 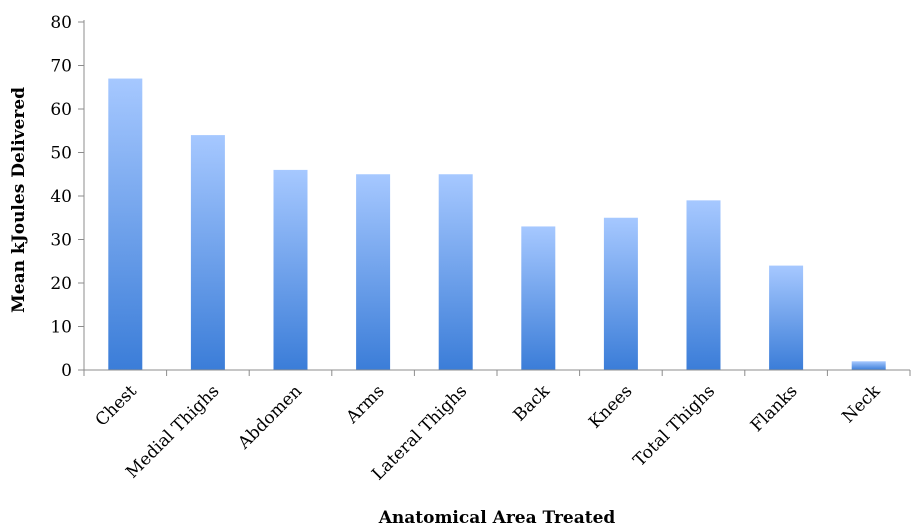 What do you see at coordinates (861, 404) in the screenshot?
I see `x-tick-label: Neck` at bounding box center [861, 404].